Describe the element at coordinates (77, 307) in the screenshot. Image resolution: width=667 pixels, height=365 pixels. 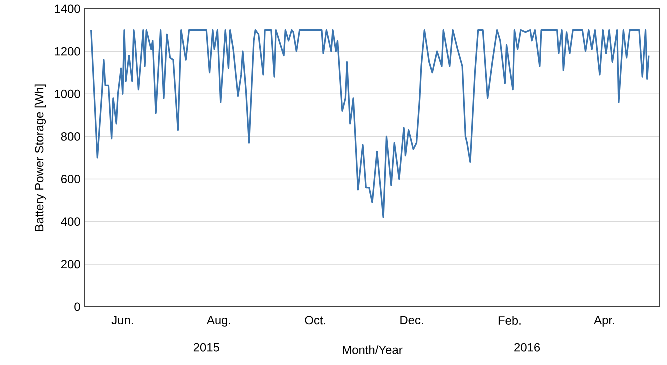
I see `y-tick-label: 0` at that location.